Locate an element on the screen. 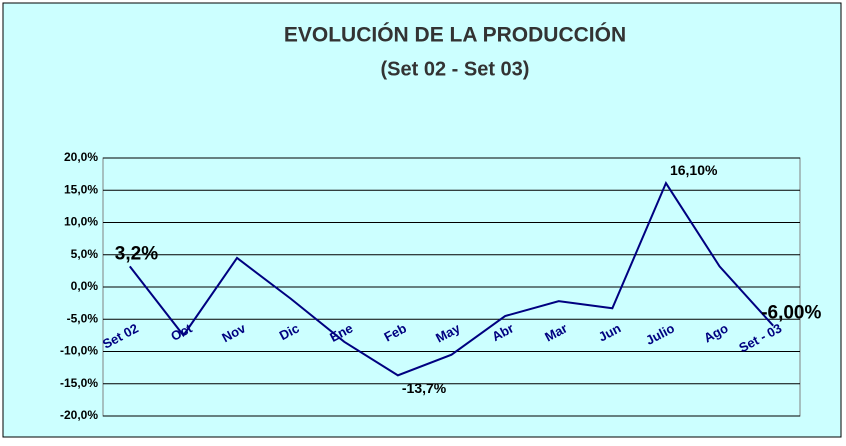  data-label: -6,00% is located at coordinates (791, 313).